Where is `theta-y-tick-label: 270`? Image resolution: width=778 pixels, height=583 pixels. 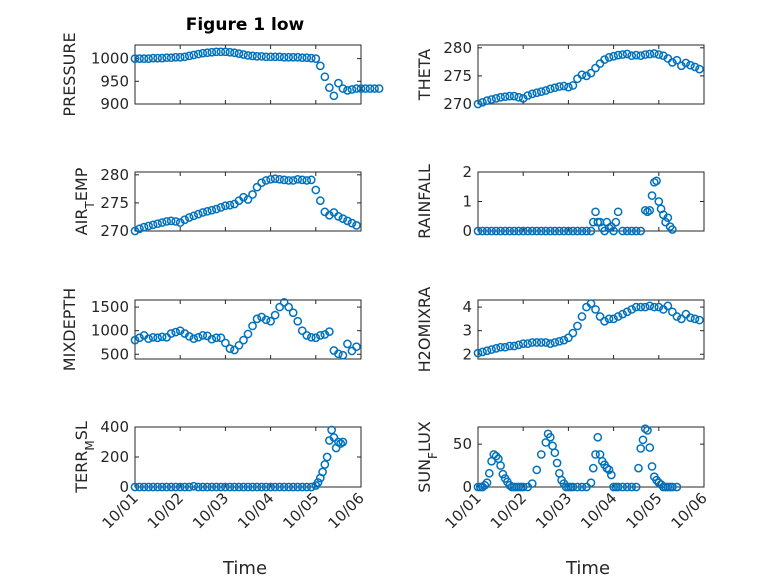
theta-y-tick-label: 270 is located at coordinates (457, 104).